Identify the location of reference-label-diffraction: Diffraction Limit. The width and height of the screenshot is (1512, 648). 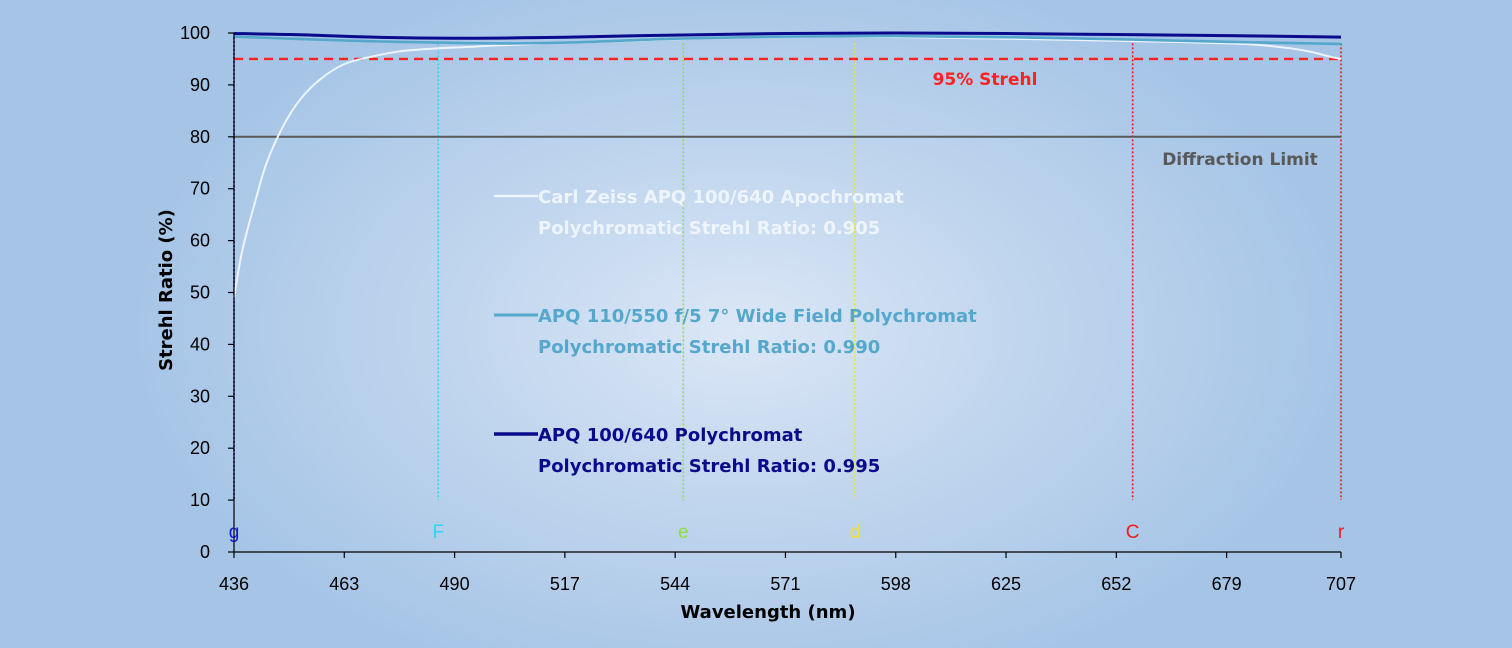
(1240, 160).